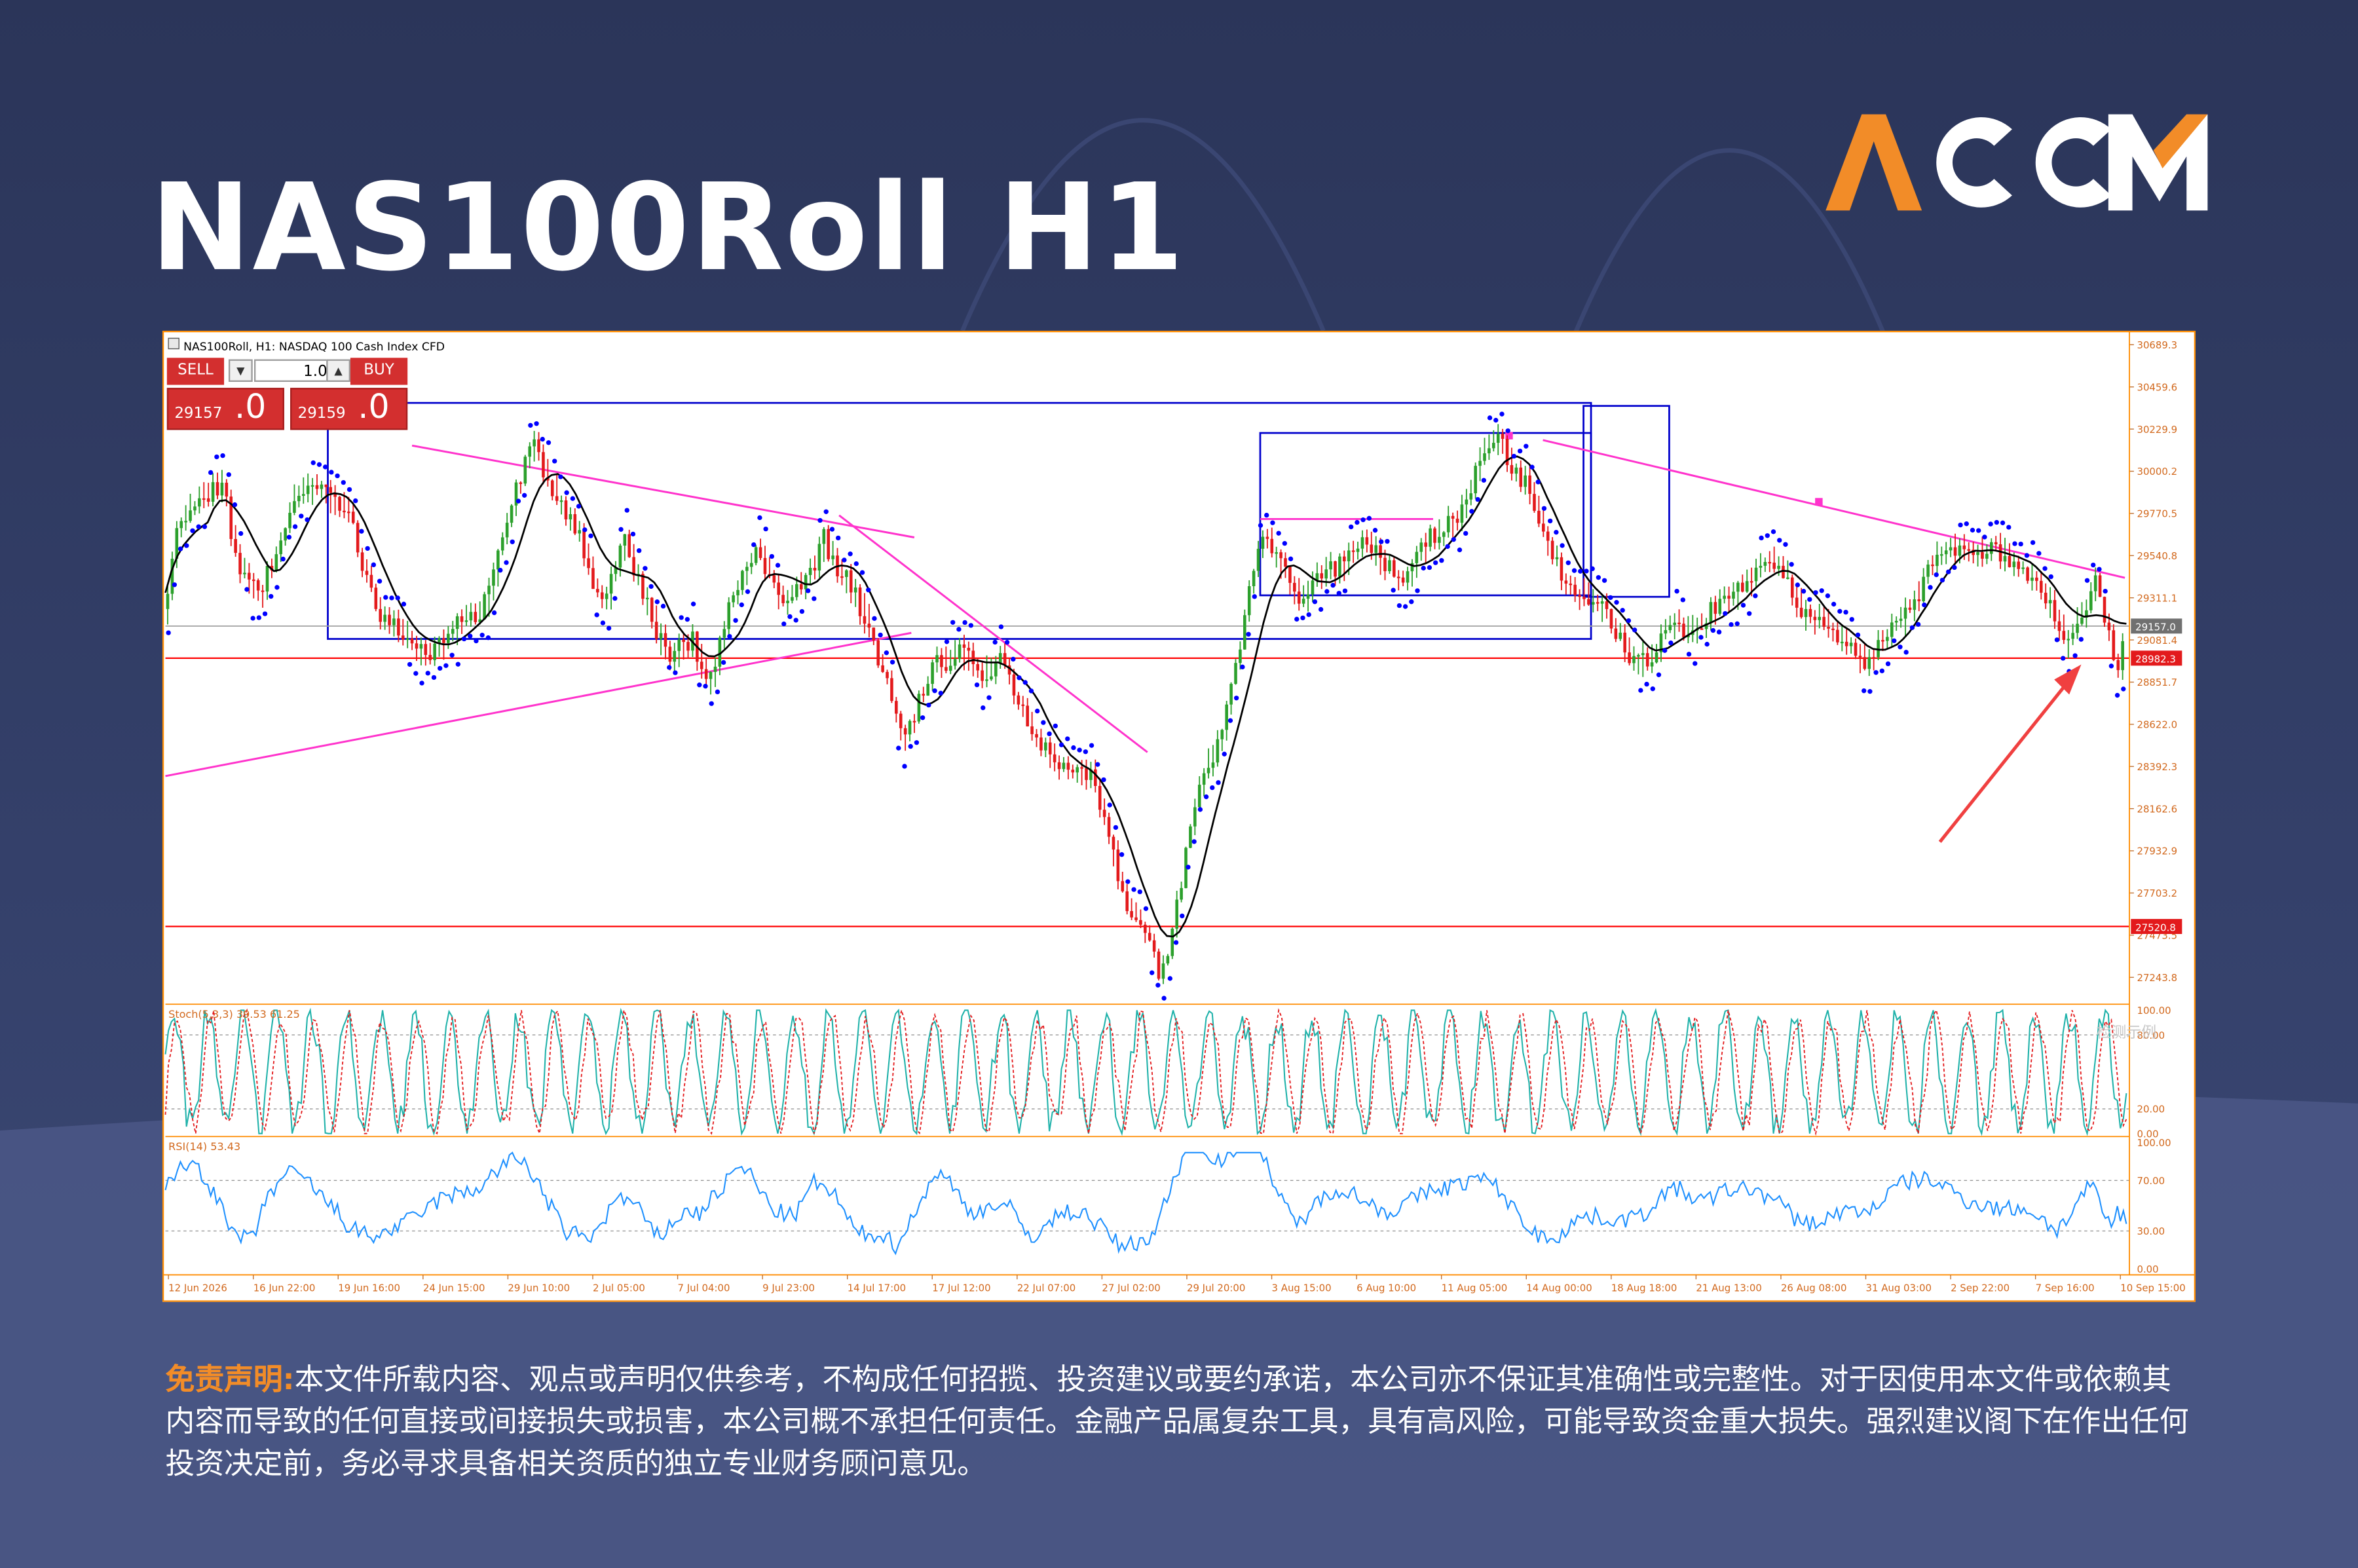  Describe the element at coordinates (225, 409) in the screenshot. I see `sell-button: 29157 .0` at that location.